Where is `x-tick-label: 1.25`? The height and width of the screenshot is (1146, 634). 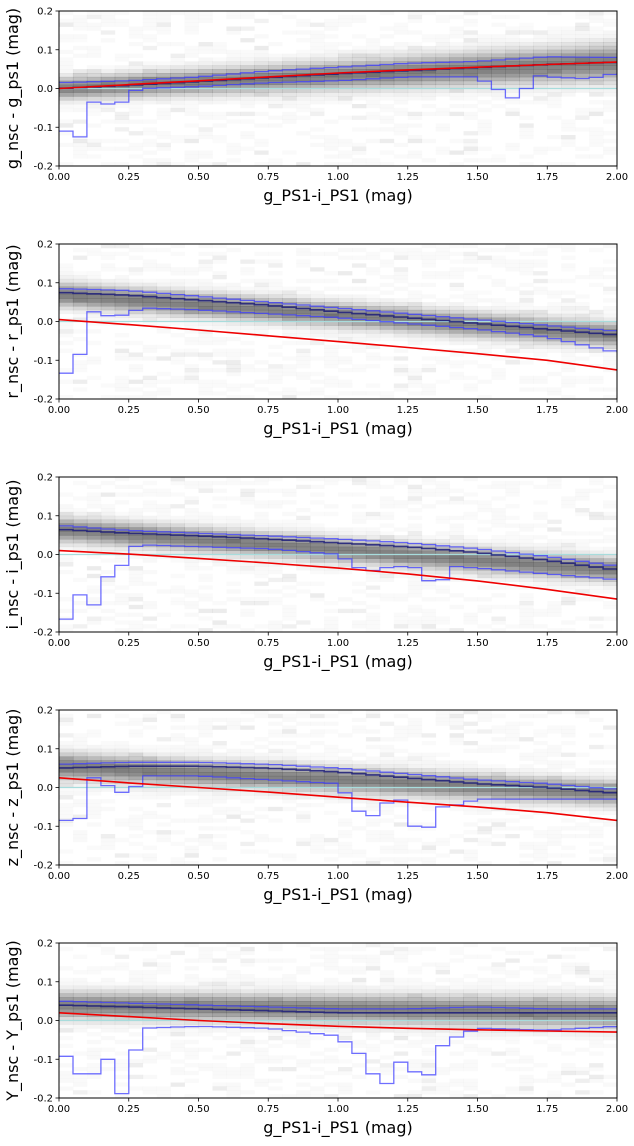
x-tick-label: 1.25 is located at coordinates (408, 643).